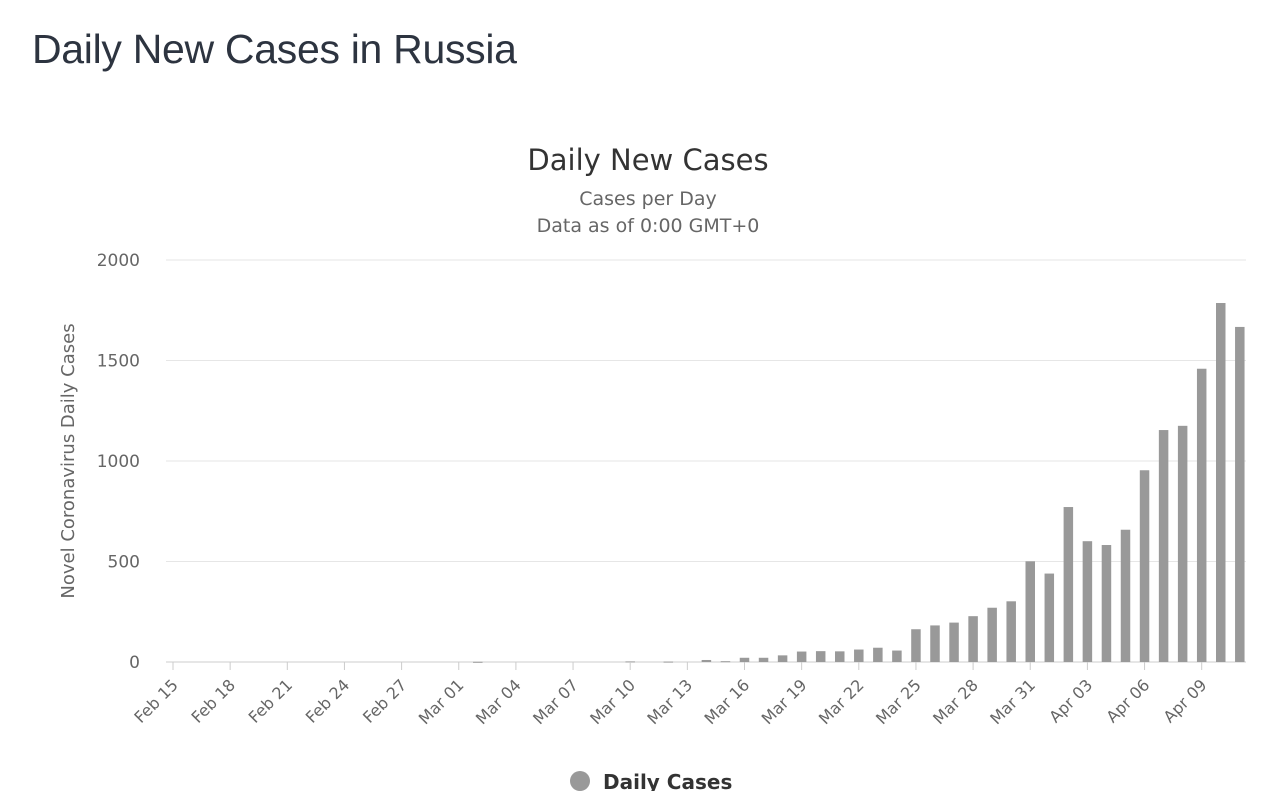  Describe the element at coordinates (498, 701) in the screenshot. I see `x-tick-label: Mar 04` at that location.